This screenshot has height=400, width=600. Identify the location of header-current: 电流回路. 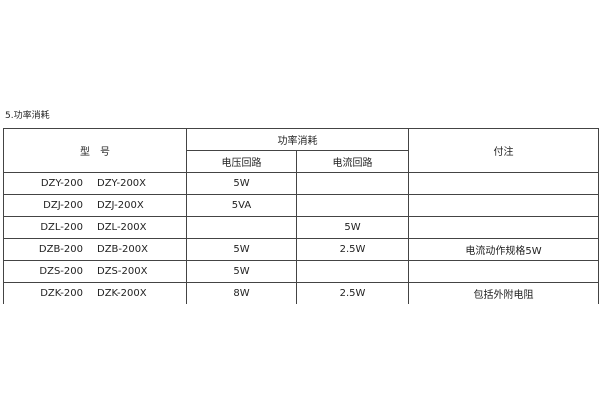
(352, 161).